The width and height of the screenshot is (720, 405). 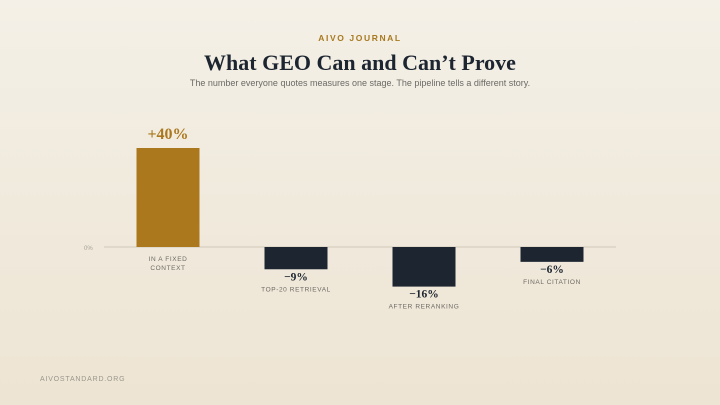 What do you see at coordinates (167, 134) in the screenshot?
I see `value-label-0: +40%` at bounding box center [167, 134].